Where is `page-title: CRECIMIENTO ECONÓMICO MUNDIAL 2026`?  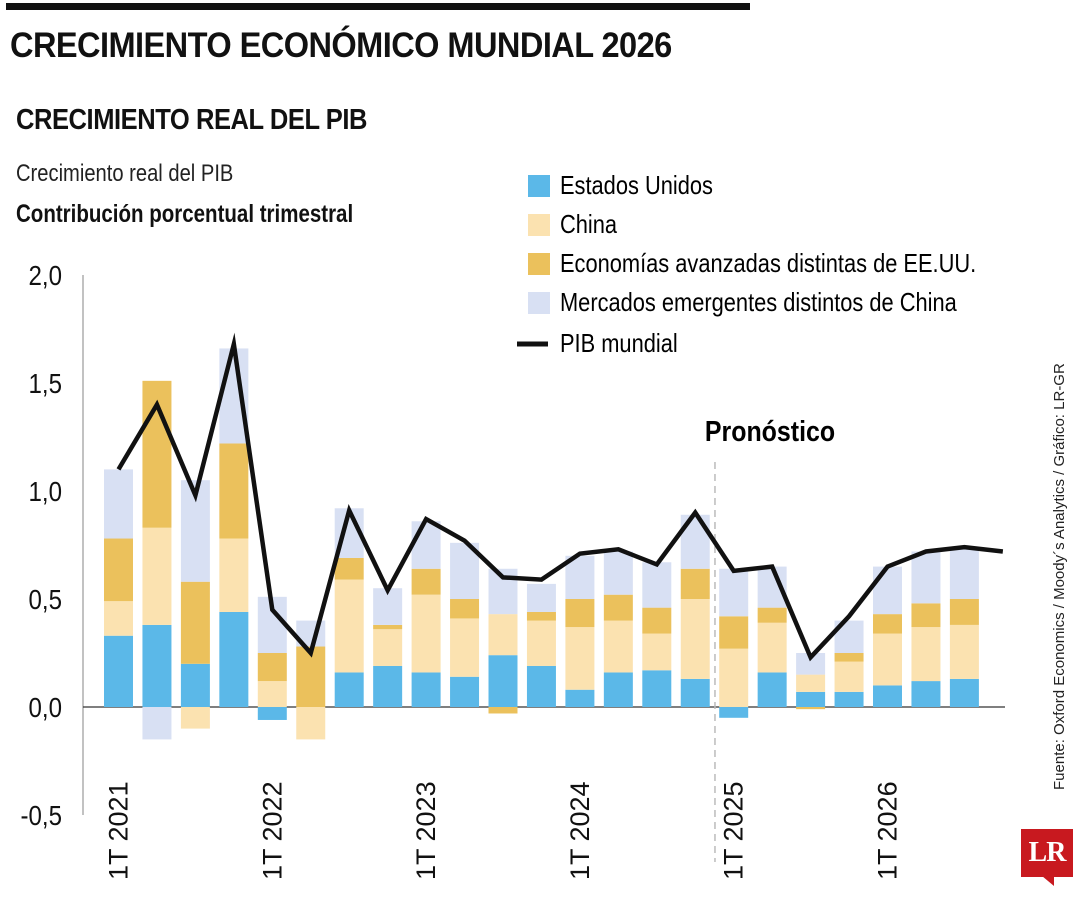
page-title: CRECIMIENTO ECONÓMICO MUNDIAL 2026 is located at coordinates (341, 45).